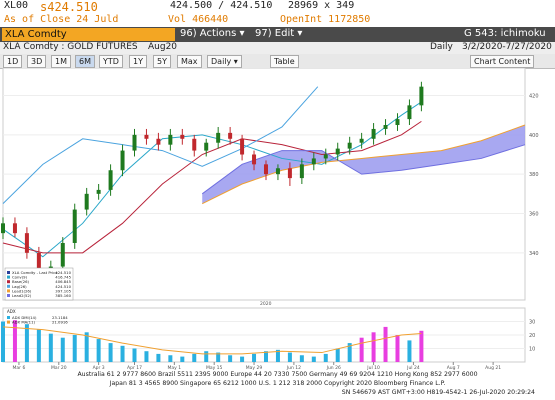 Image resolution: width=555 pixels, height=400 pixels. Describe the element at coordinates (19, 367) in the screenshot. I see `x-tick-label: Mar 6` at that location.